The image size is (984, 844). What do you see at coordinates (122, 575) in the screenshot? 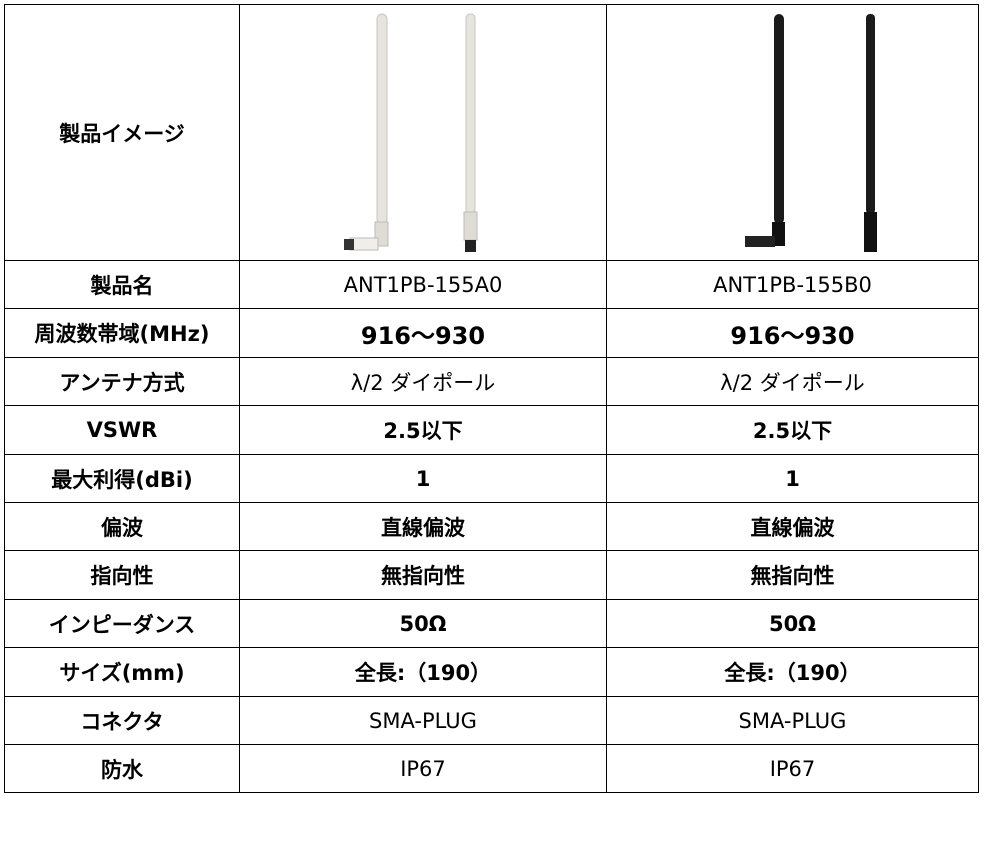
I see `row-label: 指向性` at bounding box center [122, 575].